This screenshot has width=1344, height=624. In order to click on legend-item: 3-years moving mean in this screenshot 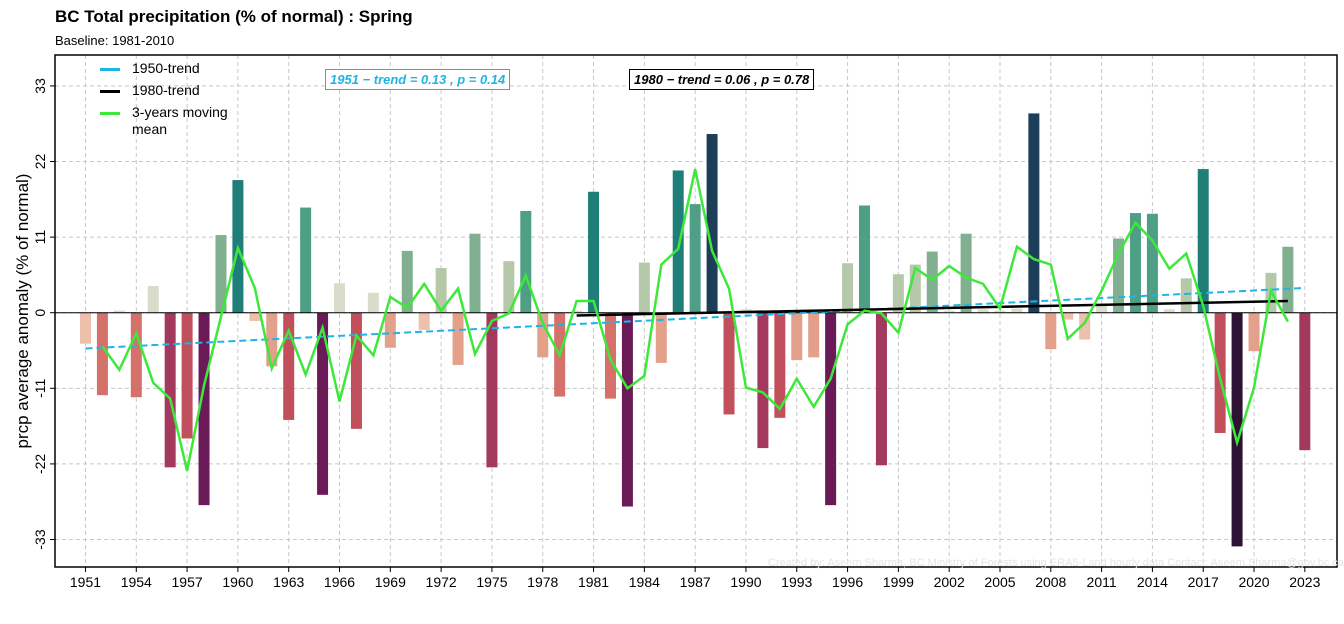, I will do `click(181, 121)`.